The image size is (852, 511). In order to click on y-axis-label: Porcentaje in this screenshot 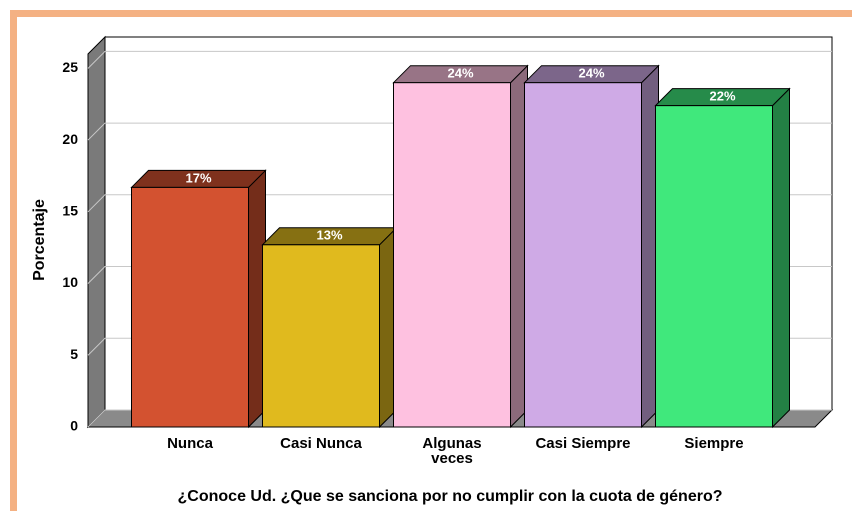, I will do `click(39, 240)`.